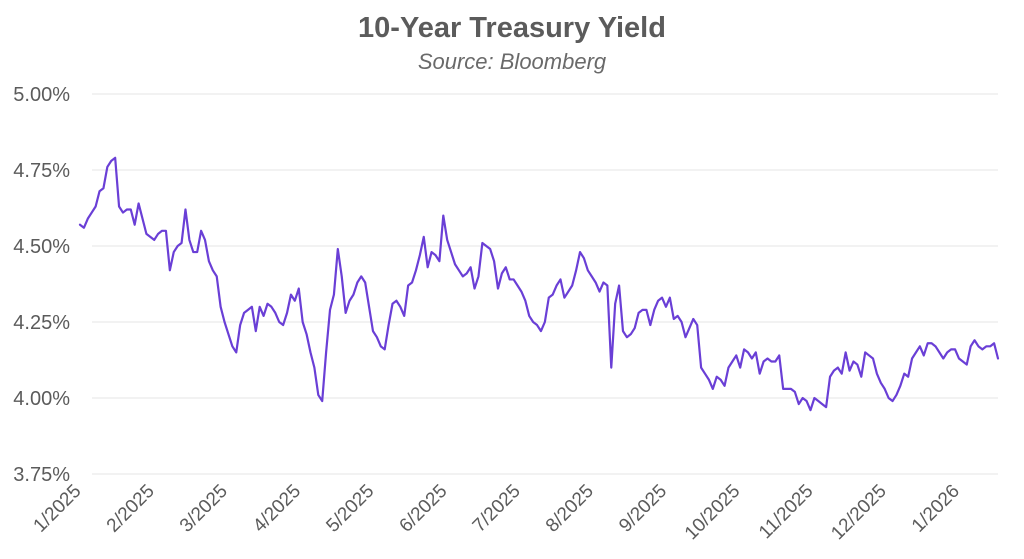 The width and height of the screenshot is (1024, 559). What do you see at coordinates (131, 509) in the screenshot?
I see `x-tick-label: 2/2025` at bounding box center [131, 509].